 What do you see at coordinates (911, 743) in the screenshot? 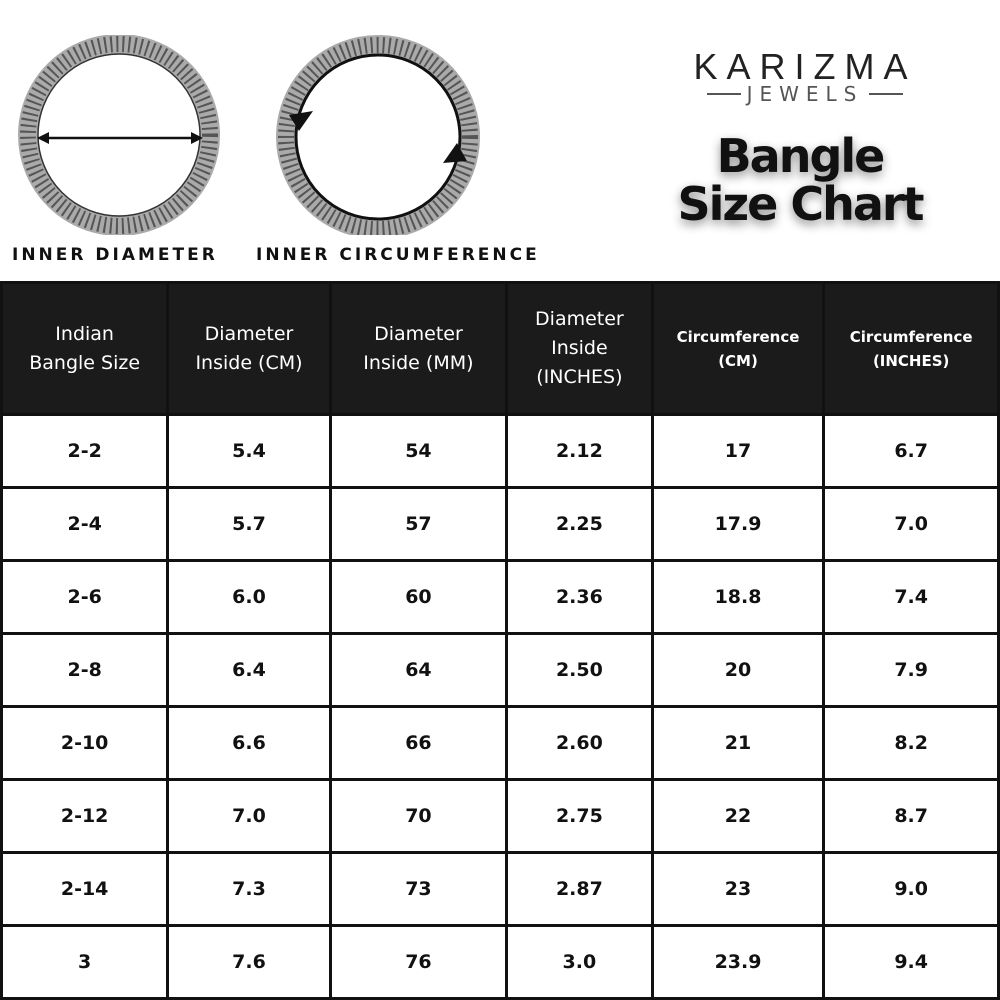
I see `table-cell: 8.2` at bounding box center [911, 743].